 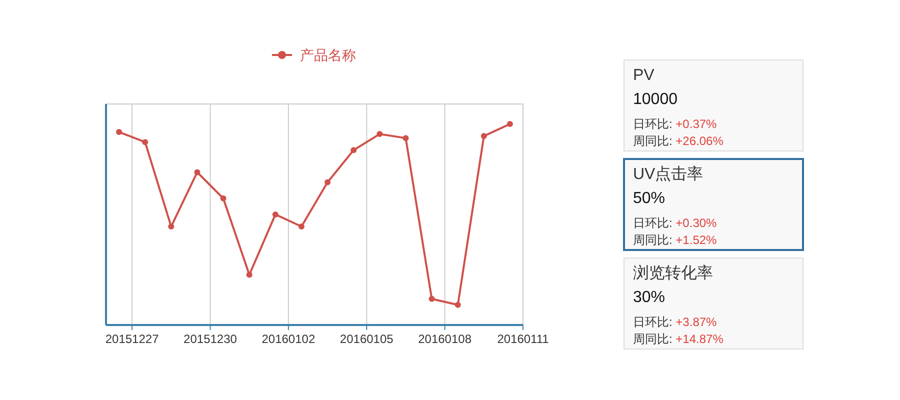 I want to click on x-tick-label: 20160108, so click(x=445, y=339).